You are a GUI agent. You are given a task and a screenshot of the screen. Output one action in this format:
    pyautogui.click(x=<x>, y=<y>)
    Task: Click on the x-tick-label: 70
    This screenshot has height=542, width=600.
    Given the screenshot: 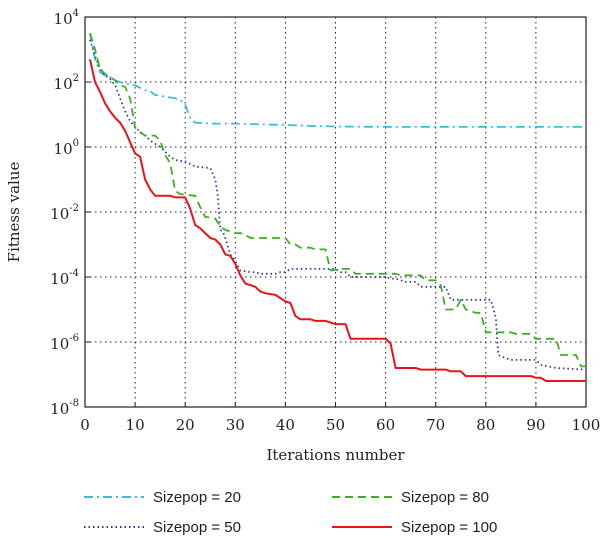 What is the action you would take?
    pyautogui.click(x=435, y=425)
    